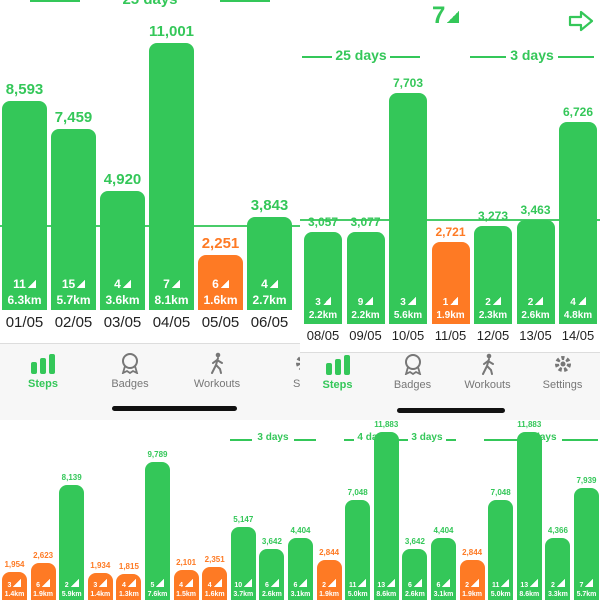 This screenshot has width=600, height=600. Describe the element at coordinates (100, 565) in the screenshot. I see `step-count-label: 1,934` at that location.